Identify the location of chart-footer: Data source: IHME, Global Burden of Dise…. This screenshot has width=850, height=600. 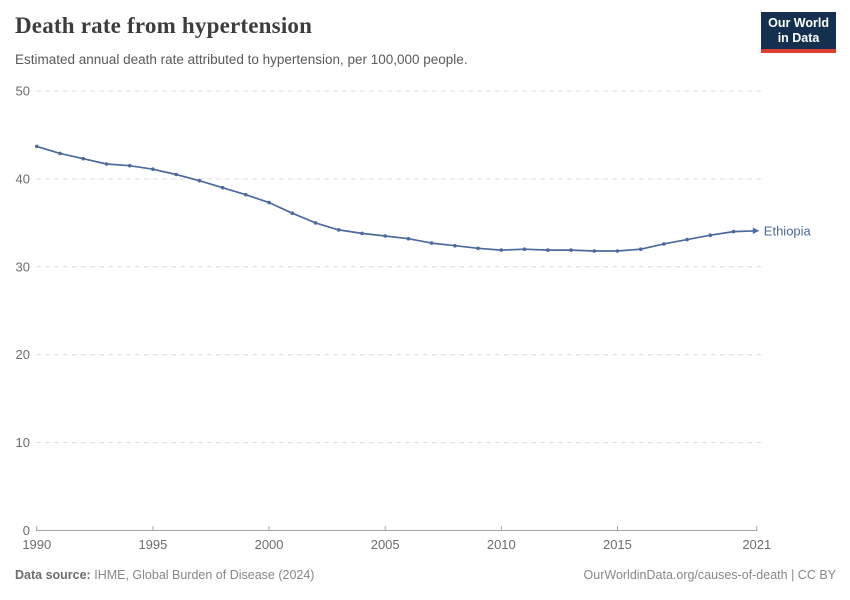
(425, 575).